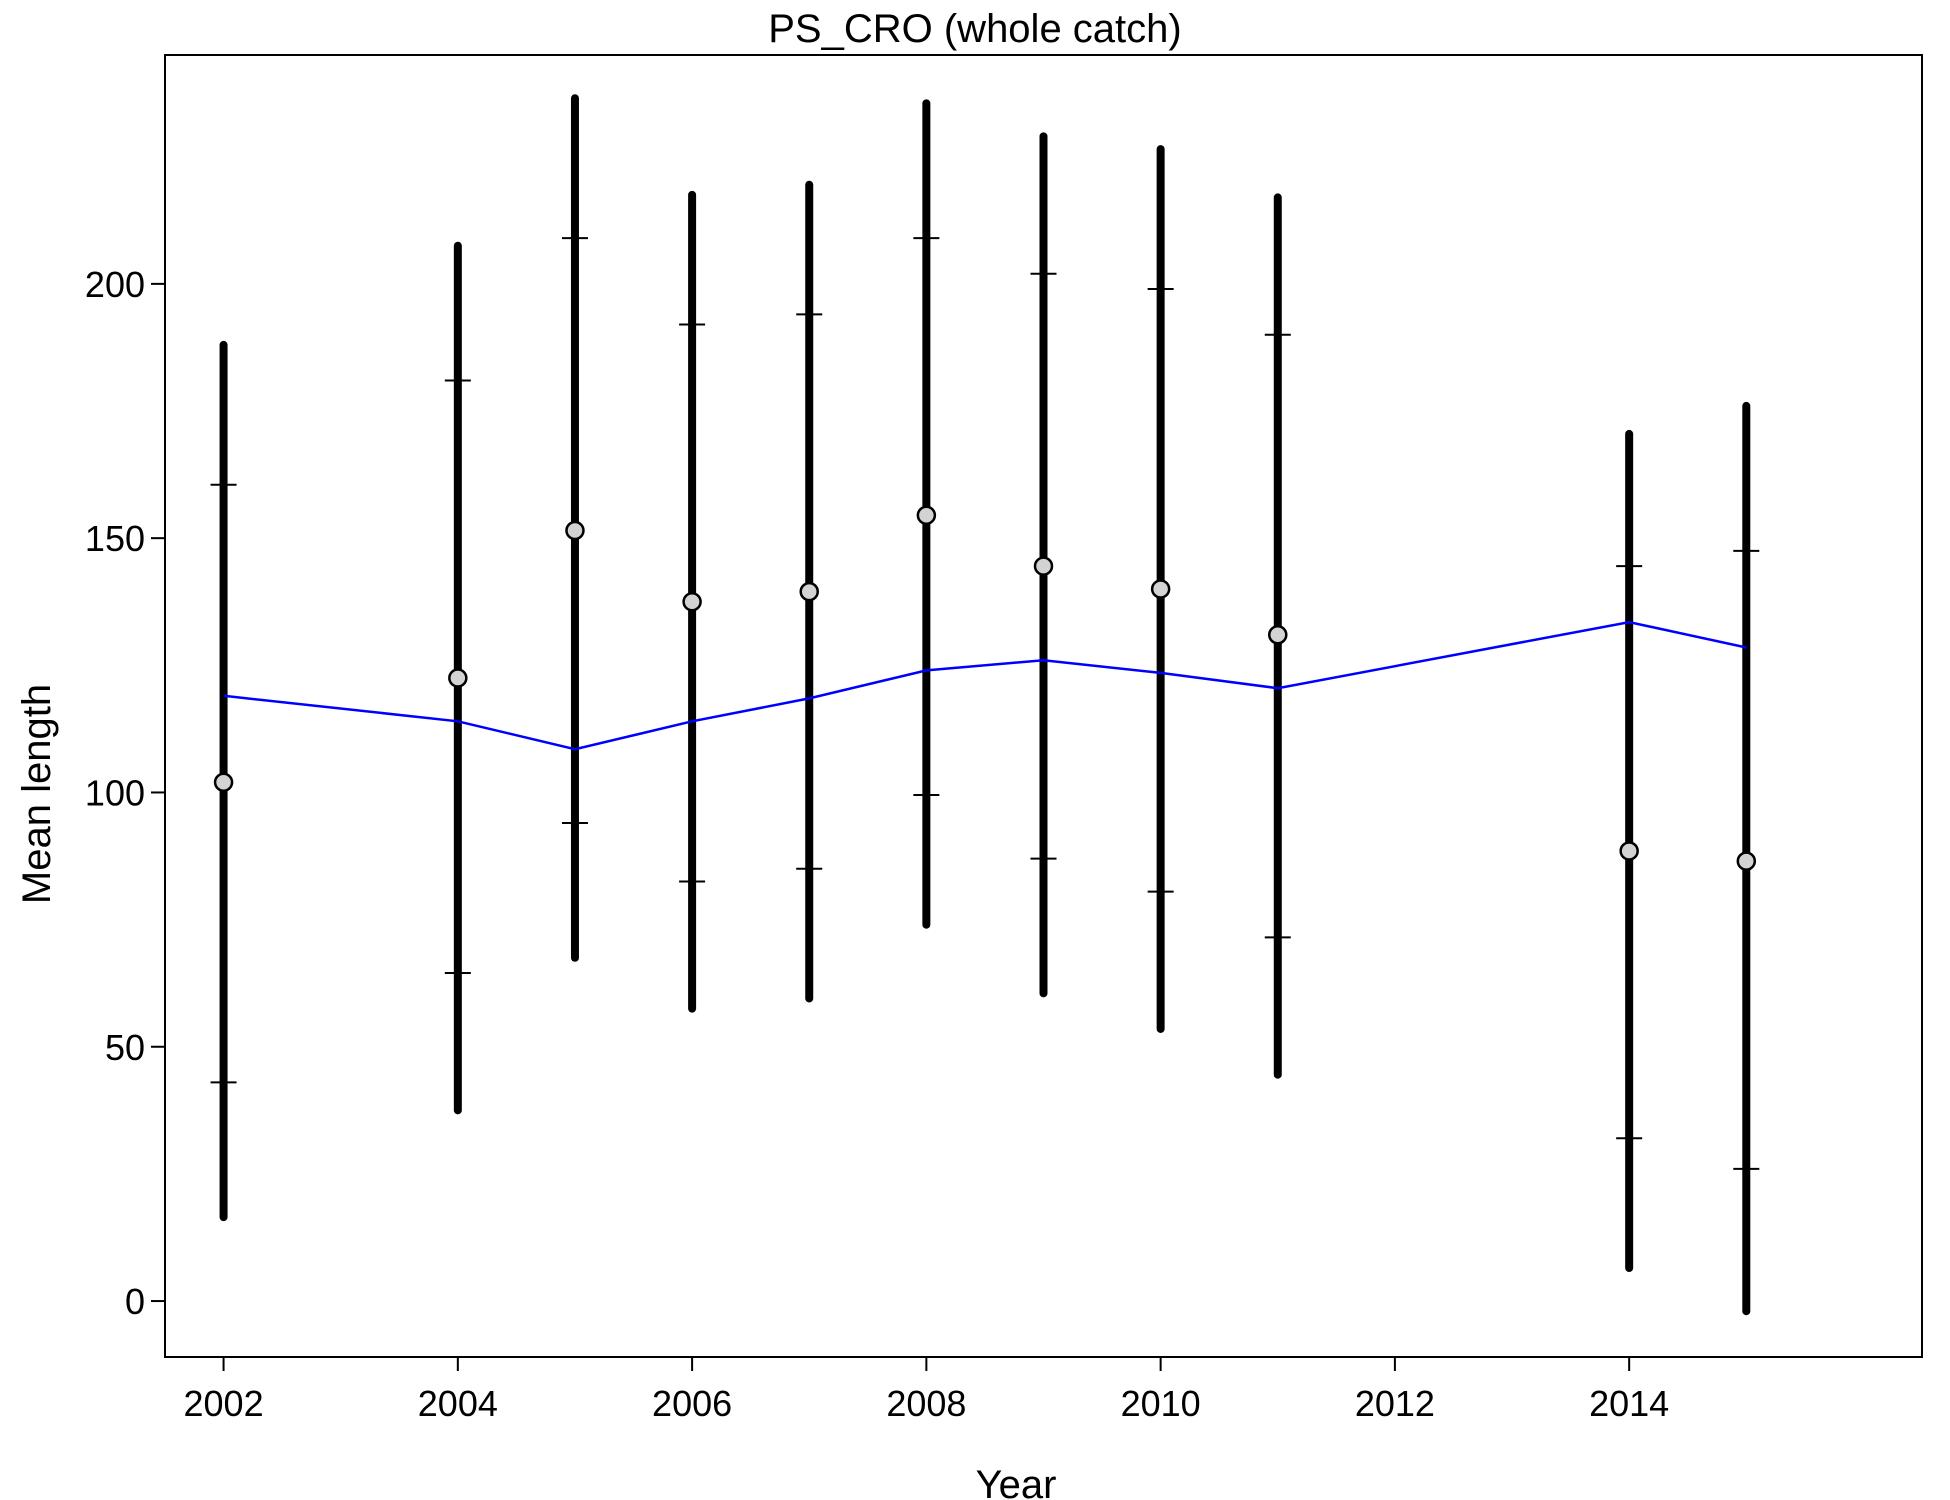 The image size is (1950, 1500). Describe the element at coordinates (115, 792) in the screenshot. I see `y-tick-label: 100` at that location.